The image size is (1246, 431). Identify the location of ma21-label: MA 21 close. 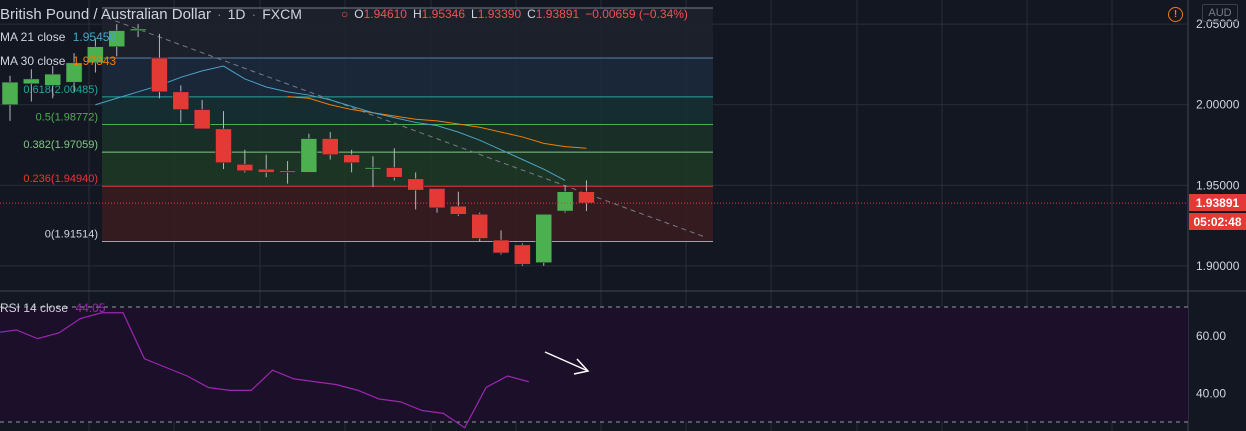
(33, 37).